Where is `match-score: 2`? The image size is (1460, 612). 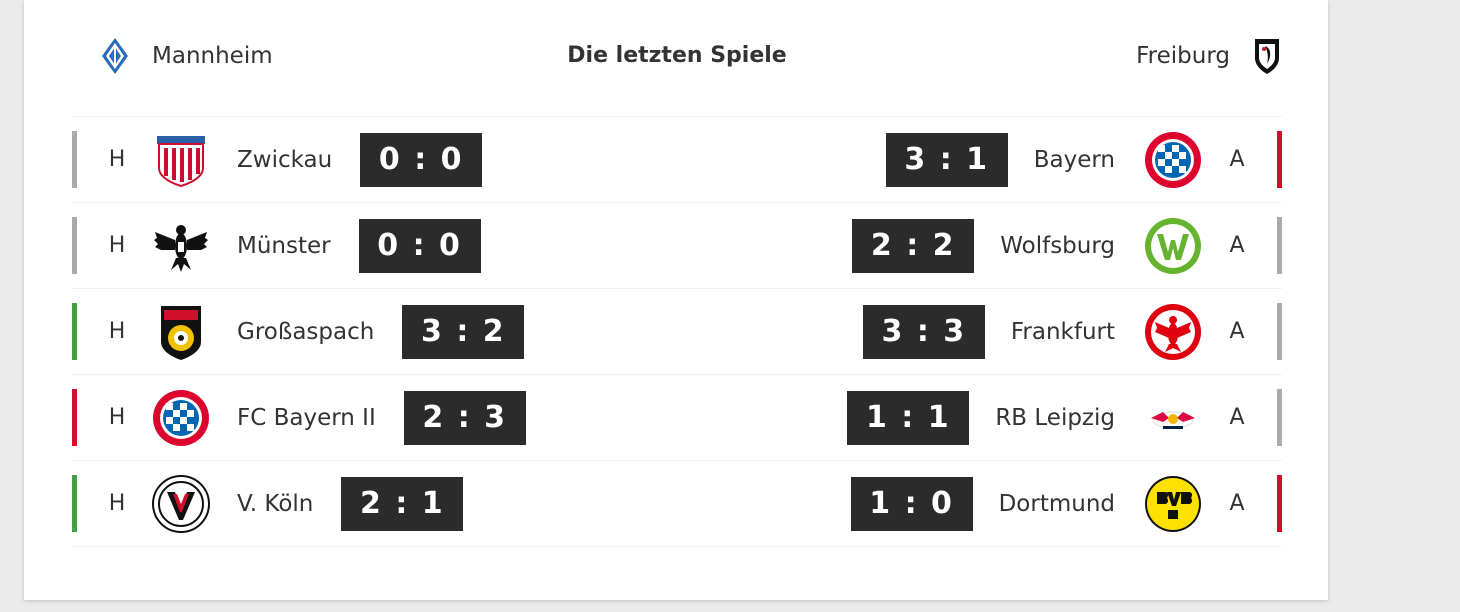 match-score: 2 is located at coordinates (913, 245).